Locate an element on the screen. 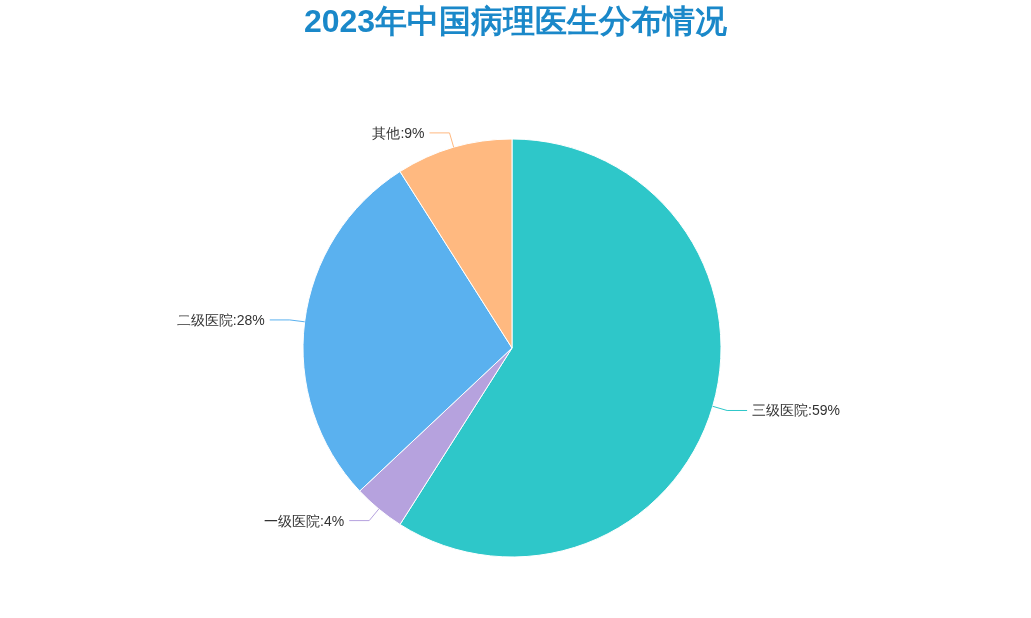 The width and height of the screenshot is (1031, 618). slice-label: 其他 is located at coordinates (386, 132).